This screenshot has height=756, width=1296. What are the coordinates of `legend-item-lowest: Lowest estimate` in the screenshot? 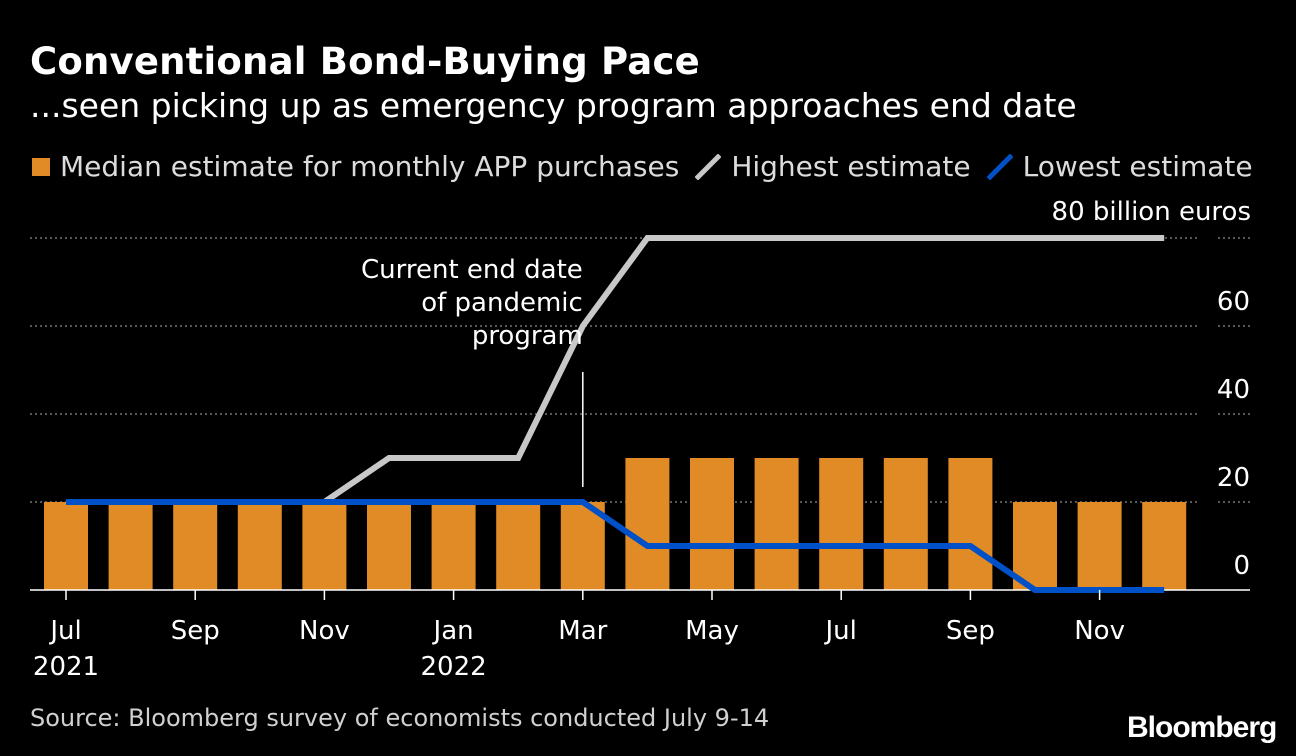 It's located at (1119, 166).